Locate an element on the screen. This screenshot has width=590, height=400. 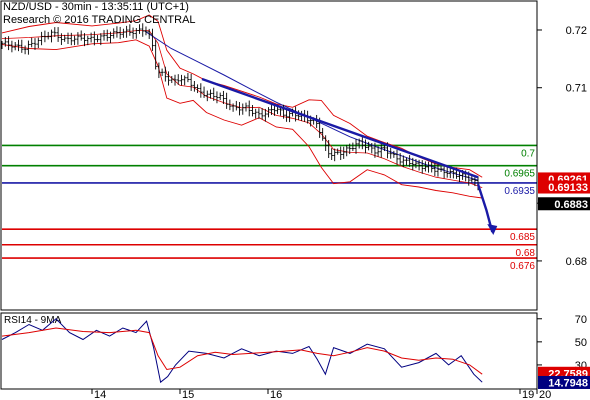
rsi-tag-box is located at coordinates (564, 382).